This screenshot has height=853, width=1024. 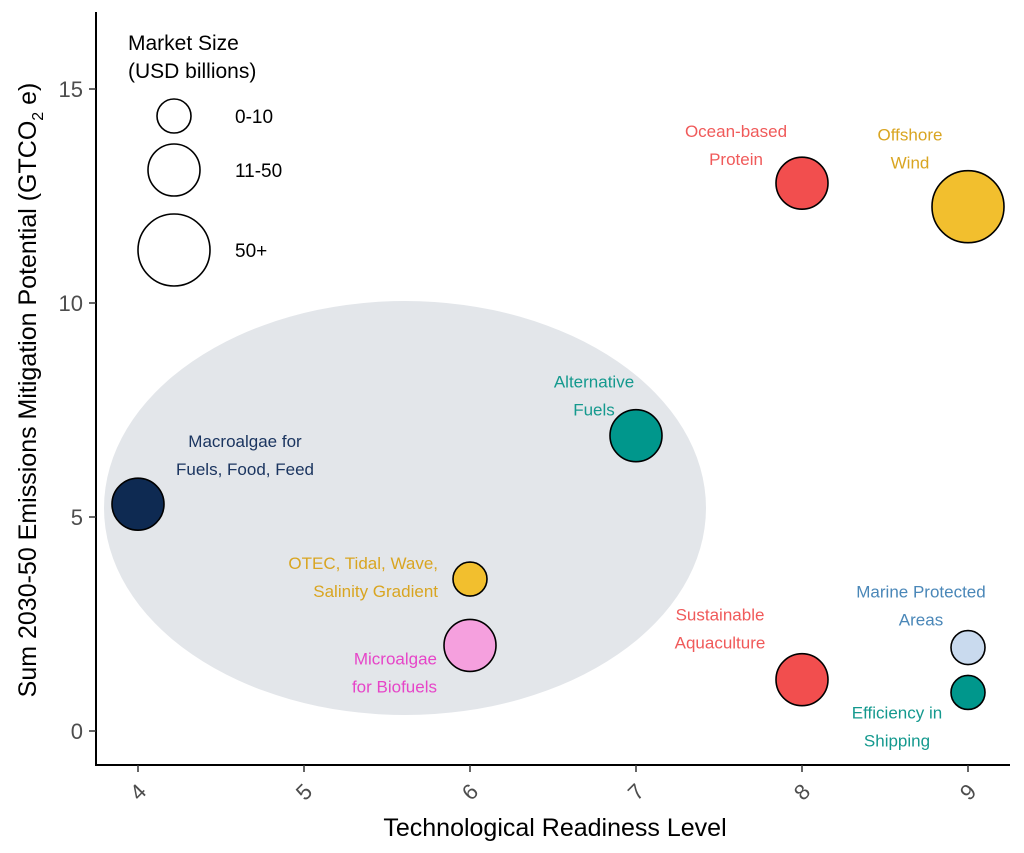 I want to click on point-label: Ocean-based, so click(x=736, y=131).